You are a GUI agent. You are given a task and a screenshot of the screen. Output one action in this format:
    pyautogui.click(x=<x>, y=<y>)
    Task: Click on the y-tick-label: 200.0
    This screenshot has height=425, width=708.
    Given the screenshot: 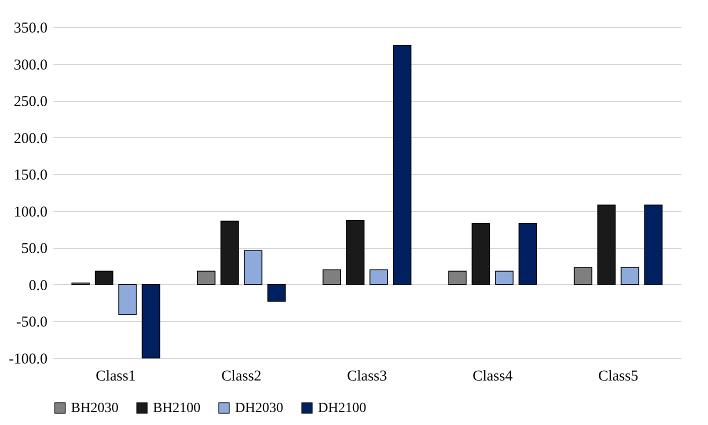 What is the action you would take?
    pyautogui.click(x=31, y=138)
    